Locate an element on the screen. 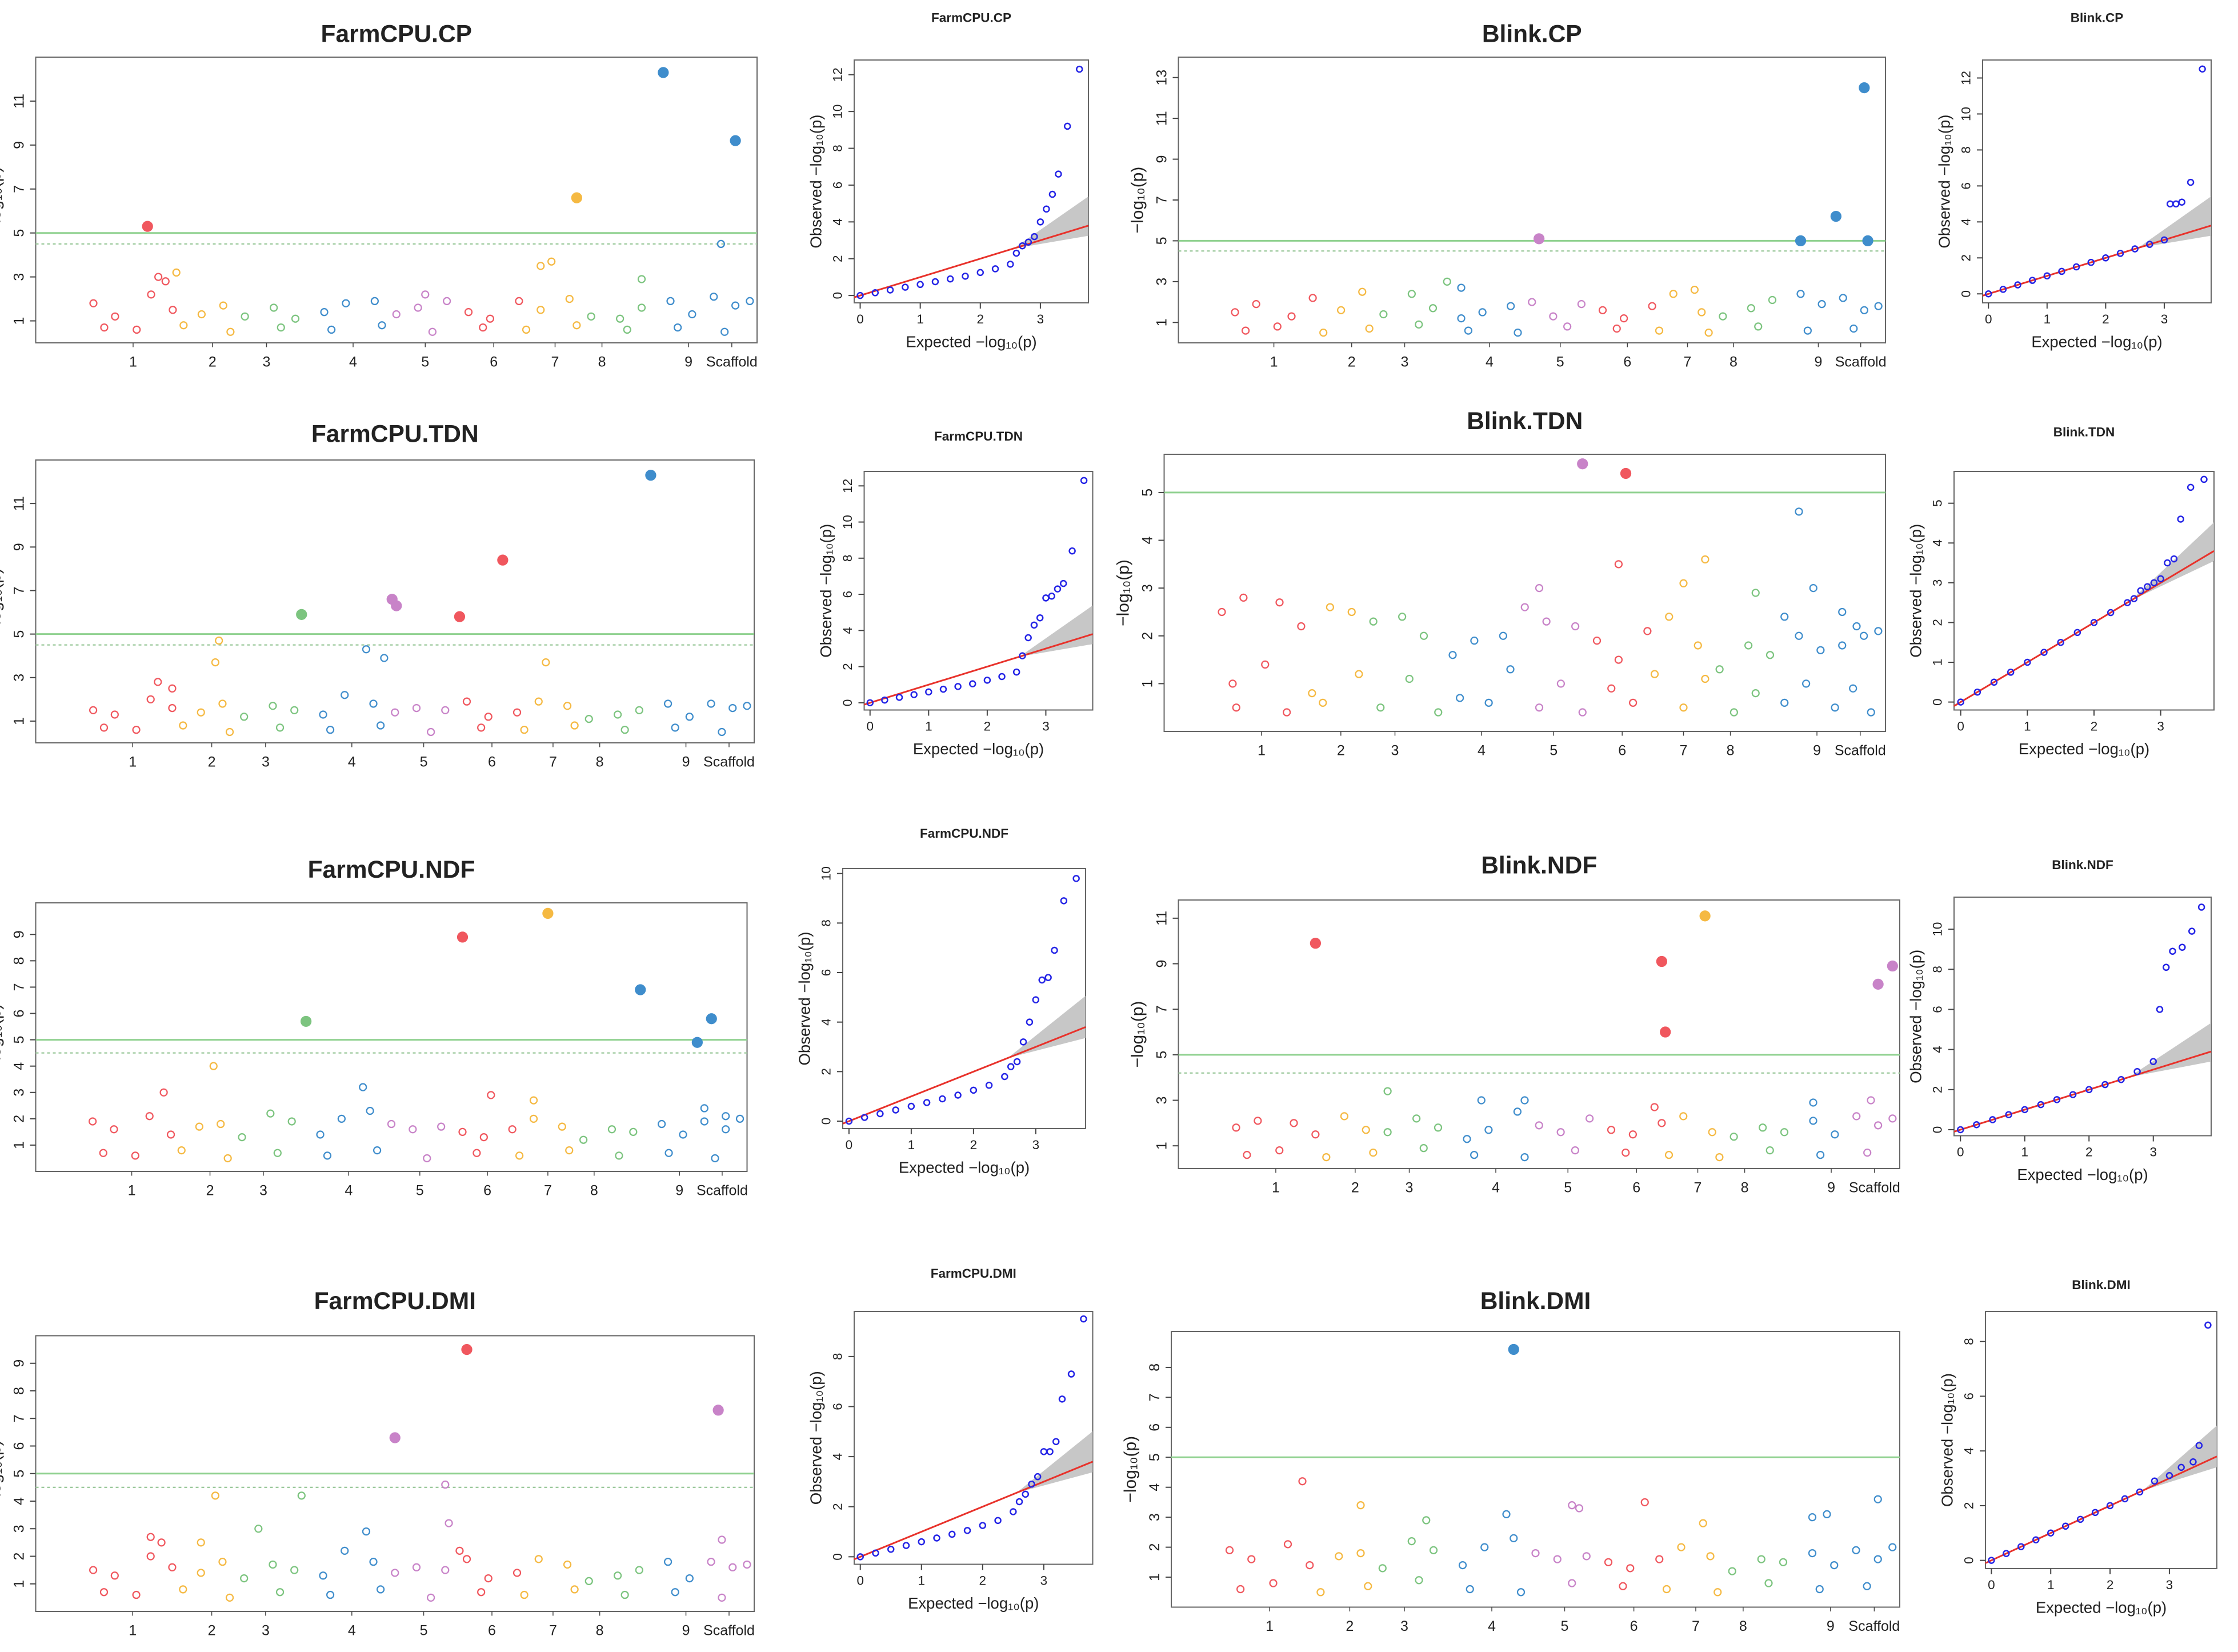  y-tick-label: 7 is located at coordinates (19, 987).